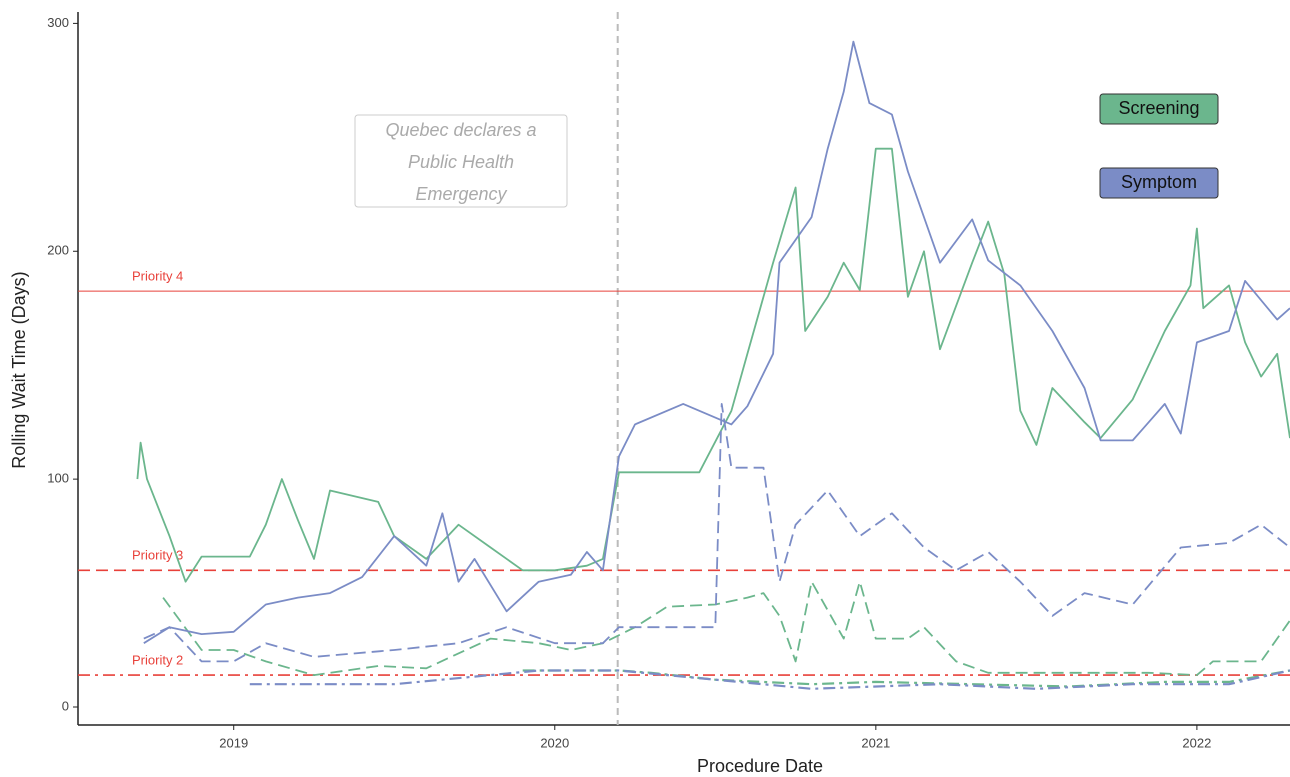 Image resolution: width=1290 pixels, height=777 pixels. Describe the element at coordinates (19, 369) in the screenshot. I see `y-axis-title: Rolling Wait Time (Days)` at that location.